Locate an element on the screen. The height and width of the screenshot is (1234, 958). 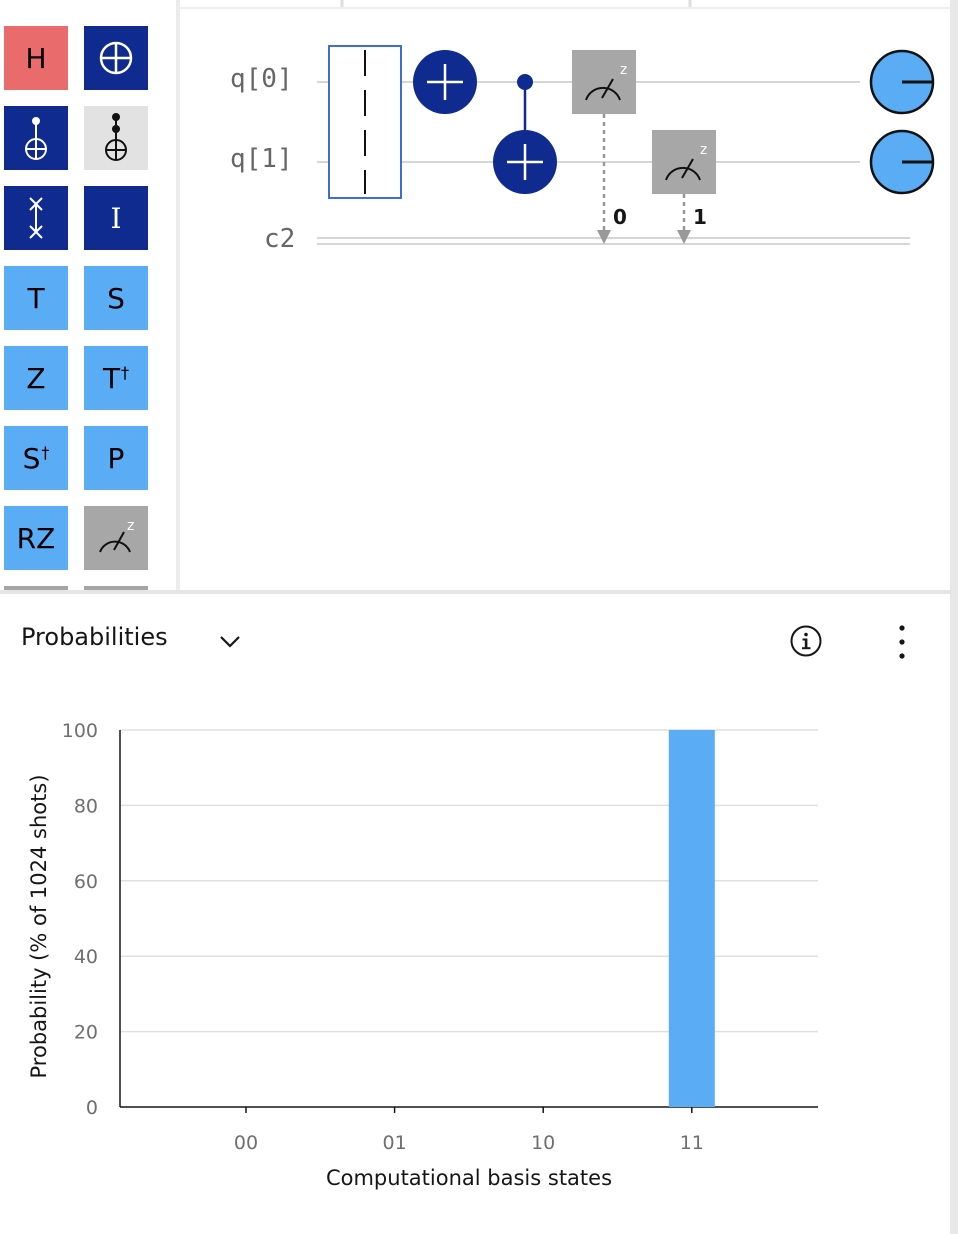
gate-rz: RZ is located at coordinates (36, 538).